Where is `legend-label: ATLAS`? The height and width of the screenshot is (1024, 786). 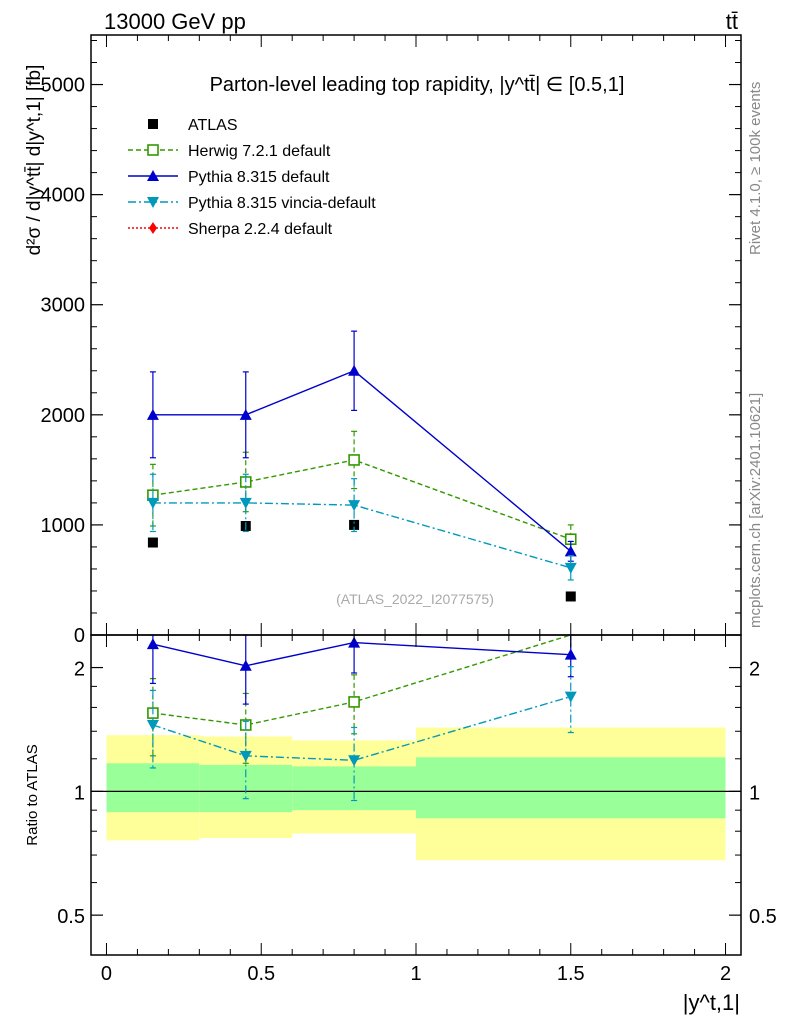 legend-label: ATLAS is located at coordinates (213, 125).